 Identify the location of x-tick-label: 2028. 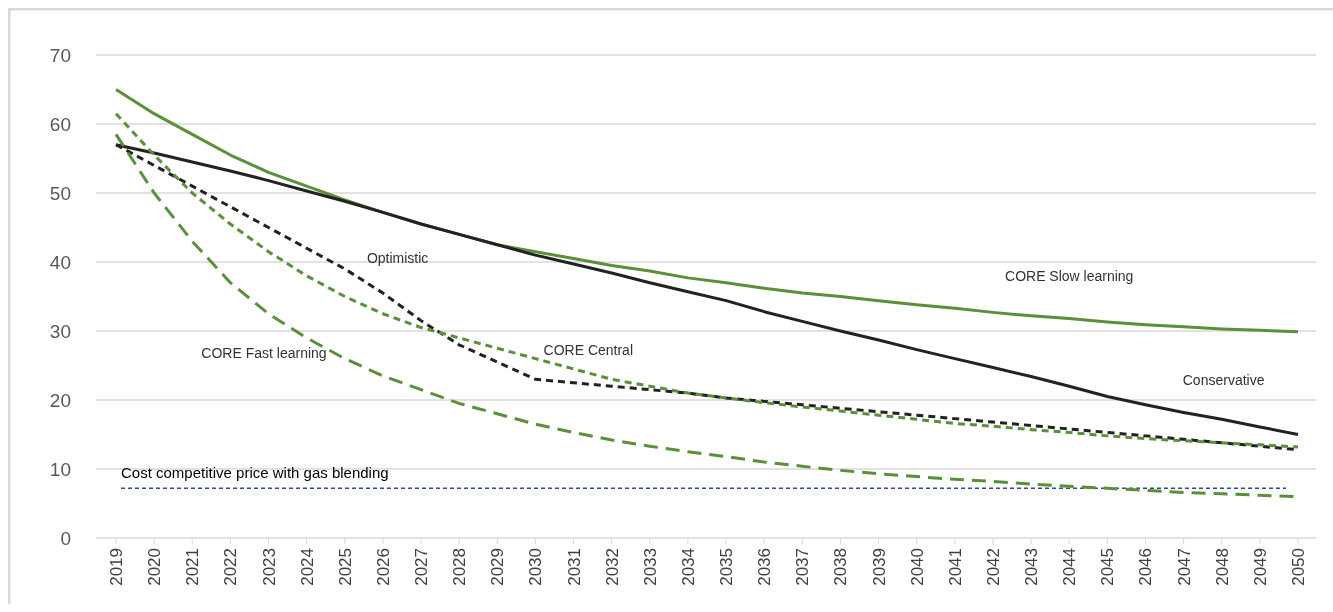
(460, 567).